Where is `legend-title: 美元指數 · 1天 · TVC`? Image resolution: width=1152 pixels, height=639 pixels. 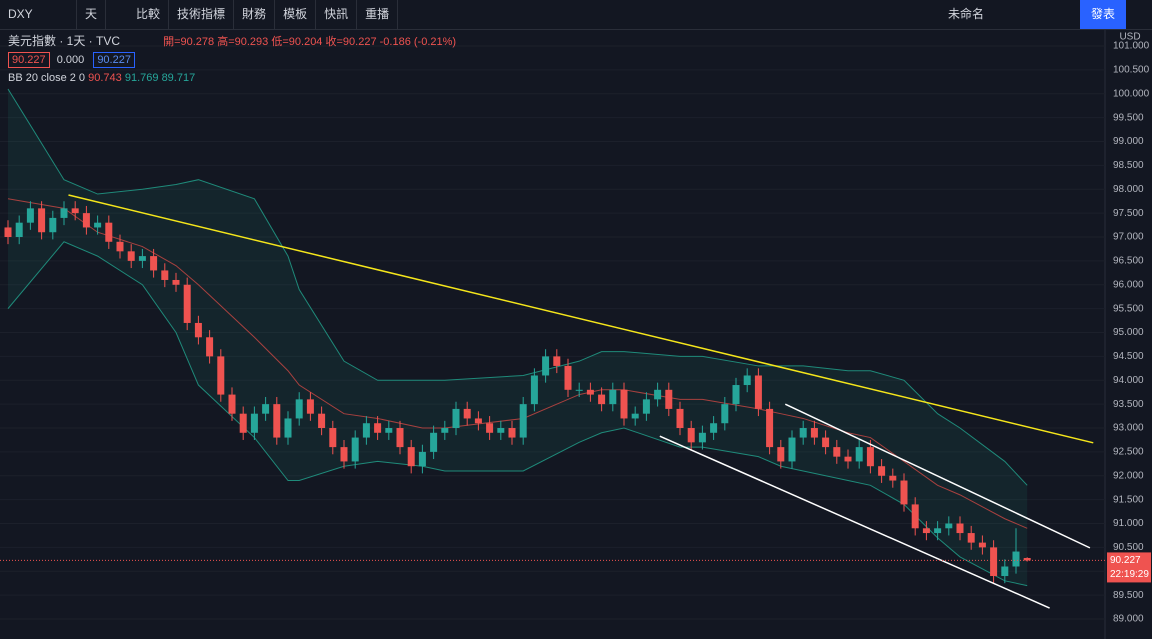 legend-title: 美元指數 · 1天 · TVC is located at coordinates (64, 41).